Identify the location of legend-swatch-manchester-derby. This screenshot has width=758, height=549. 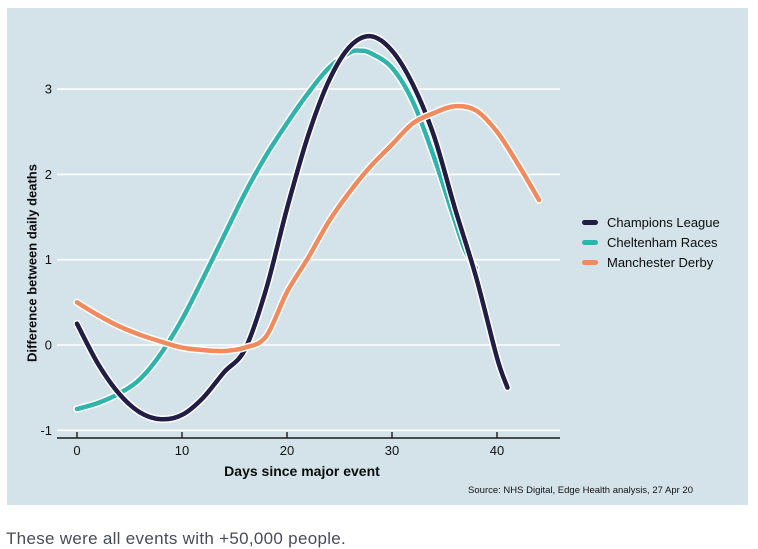
(590, 262).